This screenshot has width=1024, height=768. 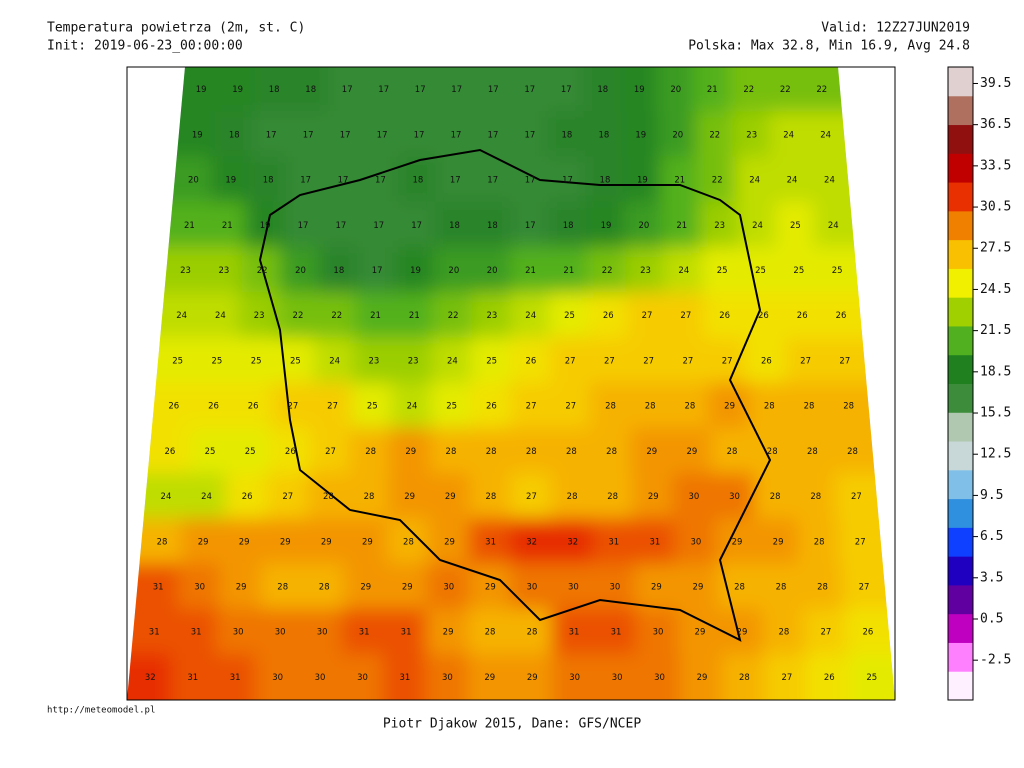 I want to click on colorbar-tick-label: 3.5, so click(x=991, y=577).